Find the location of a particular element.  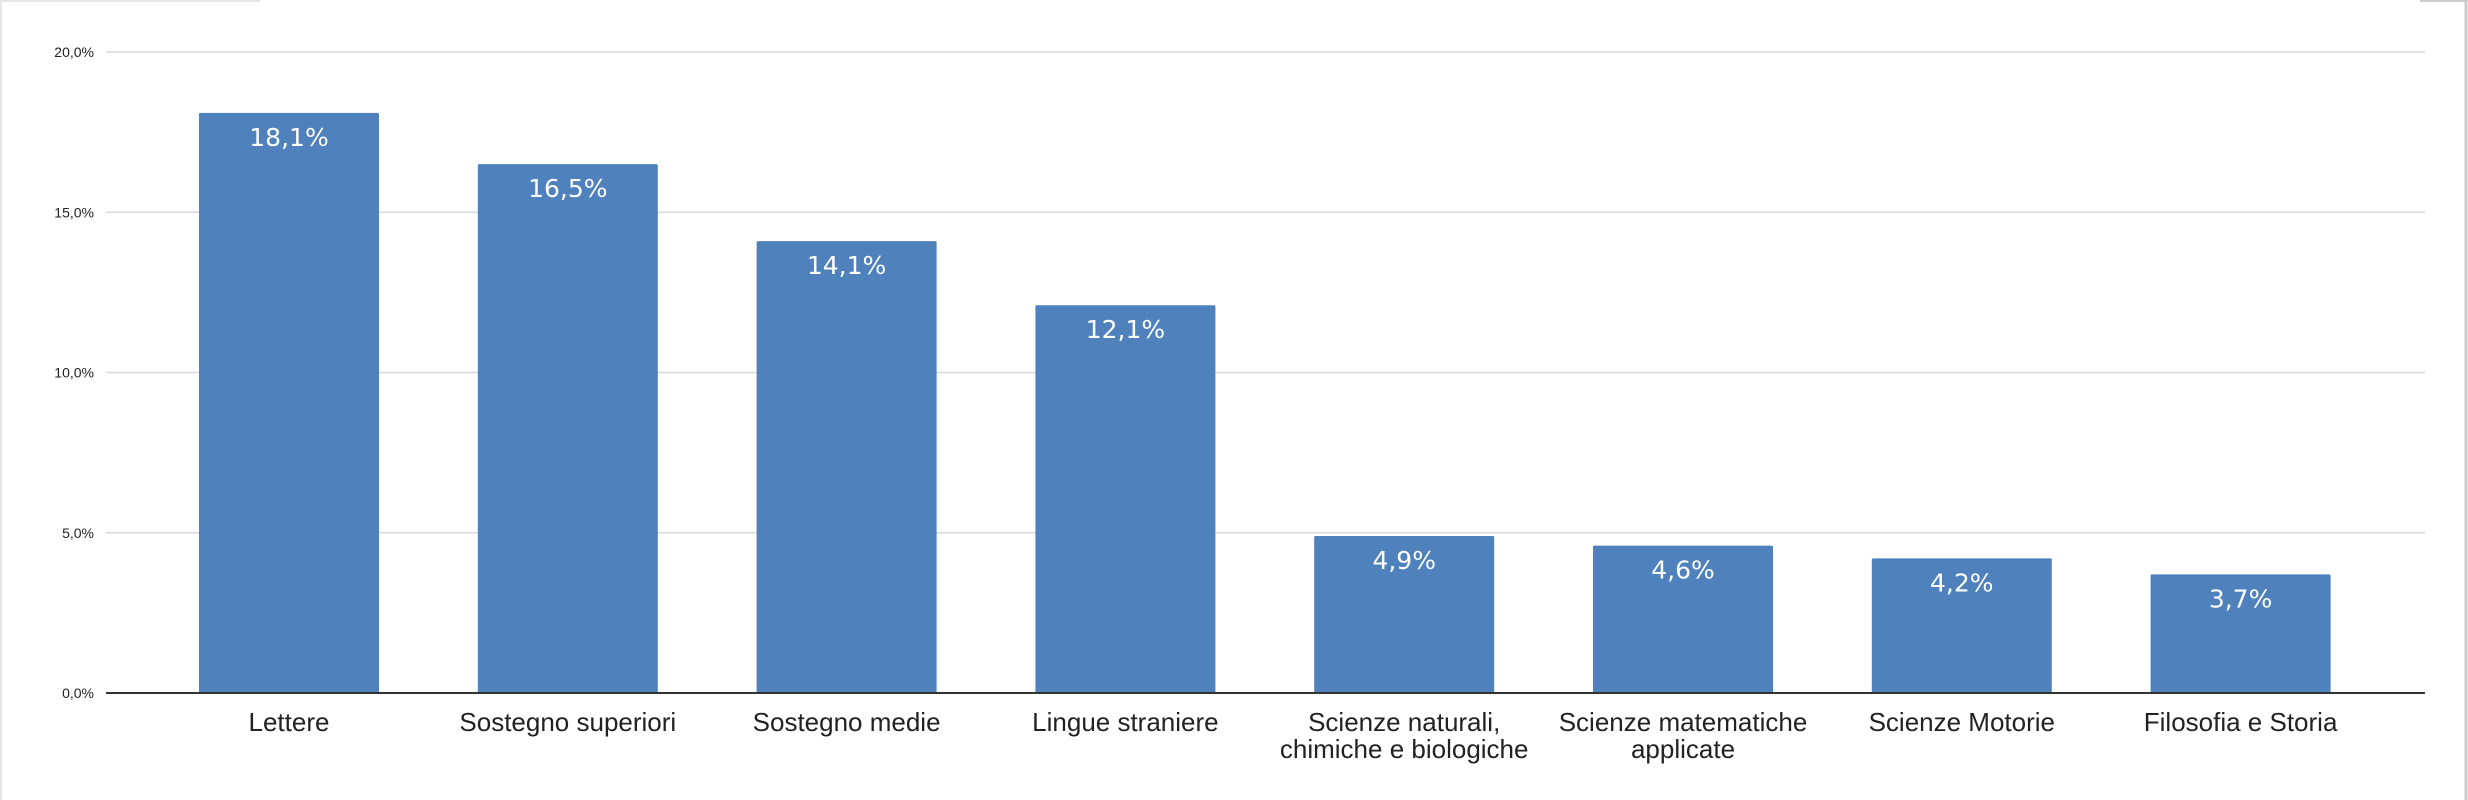

x-tick-label-line: Lettere is located at coordinates (289, 722).